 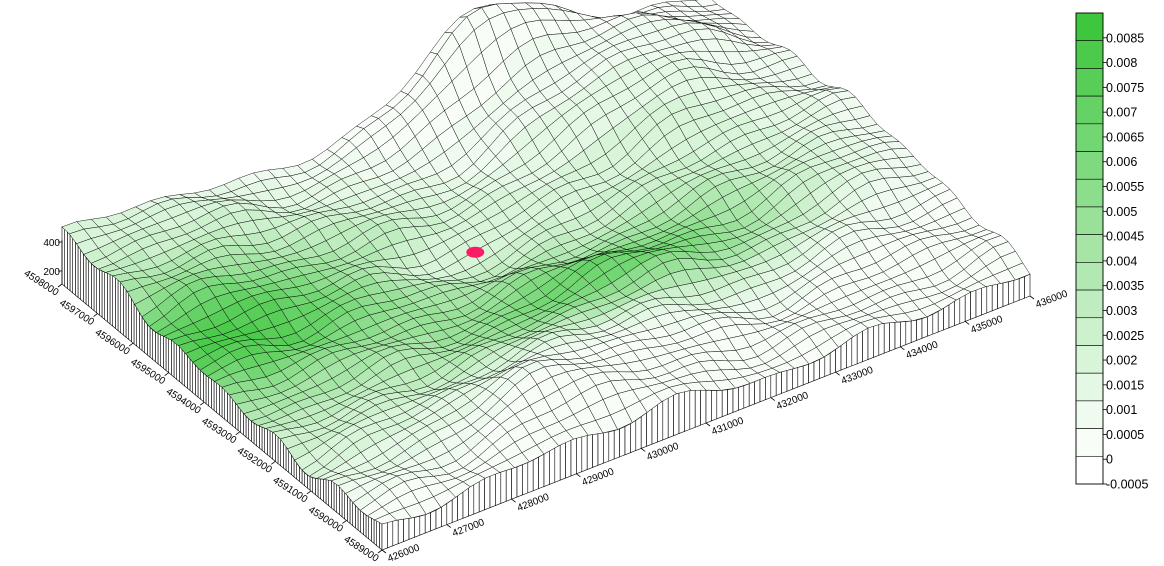 What do you see at coordinates (1125, 187) in the screenshot?
I see `legend-label: 0.0055` at bounding box center [1125, 187].